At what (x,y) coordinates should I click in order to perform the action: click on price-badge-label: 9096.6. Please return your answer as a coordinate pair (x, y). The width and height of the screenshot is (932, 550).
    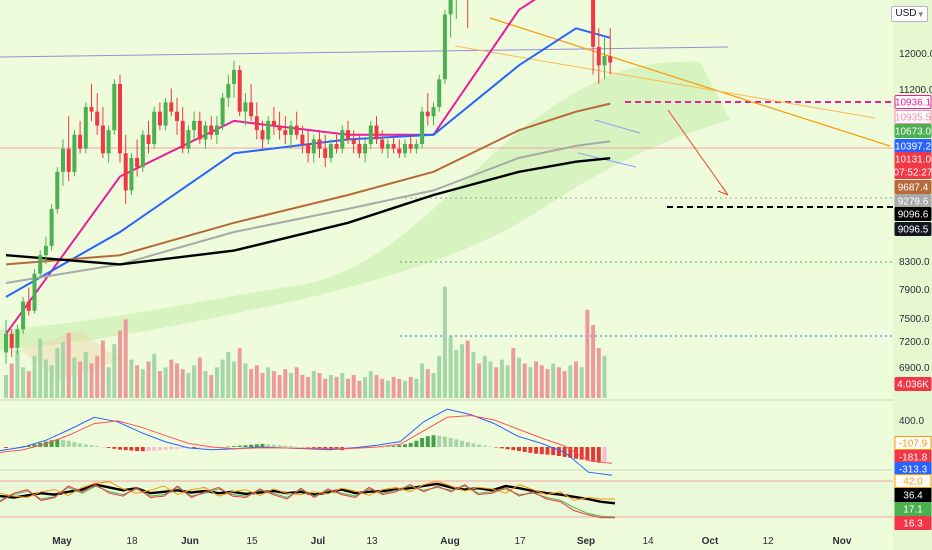
    Looking at the image, I should click on (913, 215).